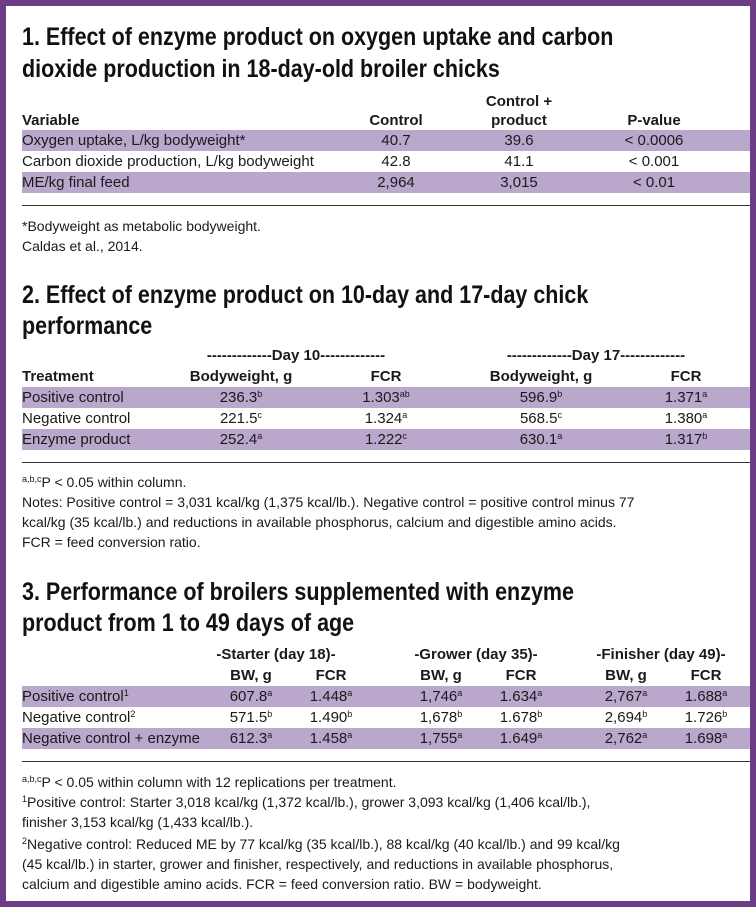 This screenshot has width=756, height=907. What do you see at coordinates (654, 182) in the screenshot?
I see `t1-row-3-pvalue: < 0.01` at bounding box center [654, 182].